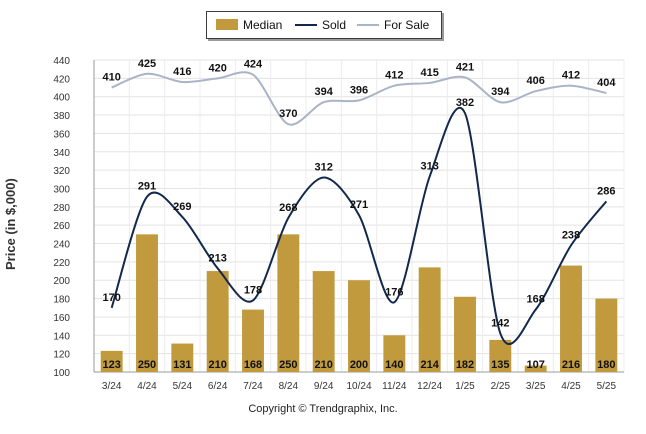 The height and width of the screenshot is (434, 646). Describe the element at coordinates (253, 290) in the screenshot. I see `data-label-sold: 178` at that location.